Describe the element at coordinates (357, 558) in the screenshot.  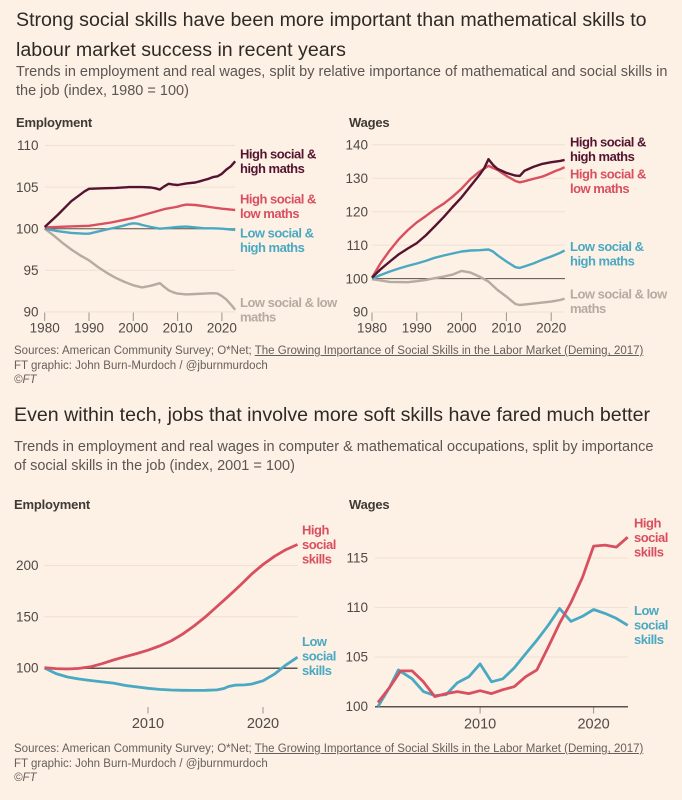
I see `svg-text: 115` at that location.